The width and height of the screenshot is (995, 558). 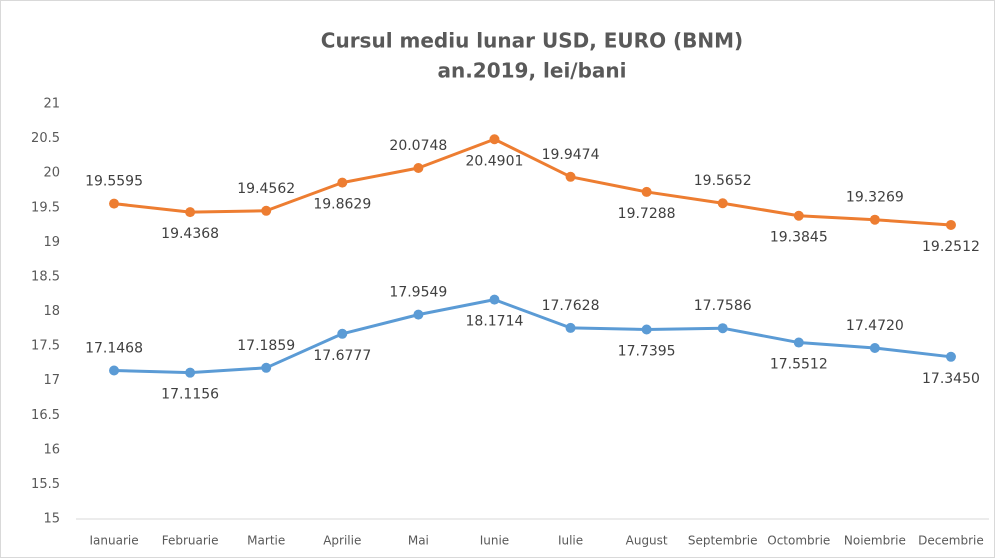 What do you see at coordinates (531, 71) in the screenshot?
I see `chart-subtitle: an.2019, lei/bani` at bounding box center [531, 71].